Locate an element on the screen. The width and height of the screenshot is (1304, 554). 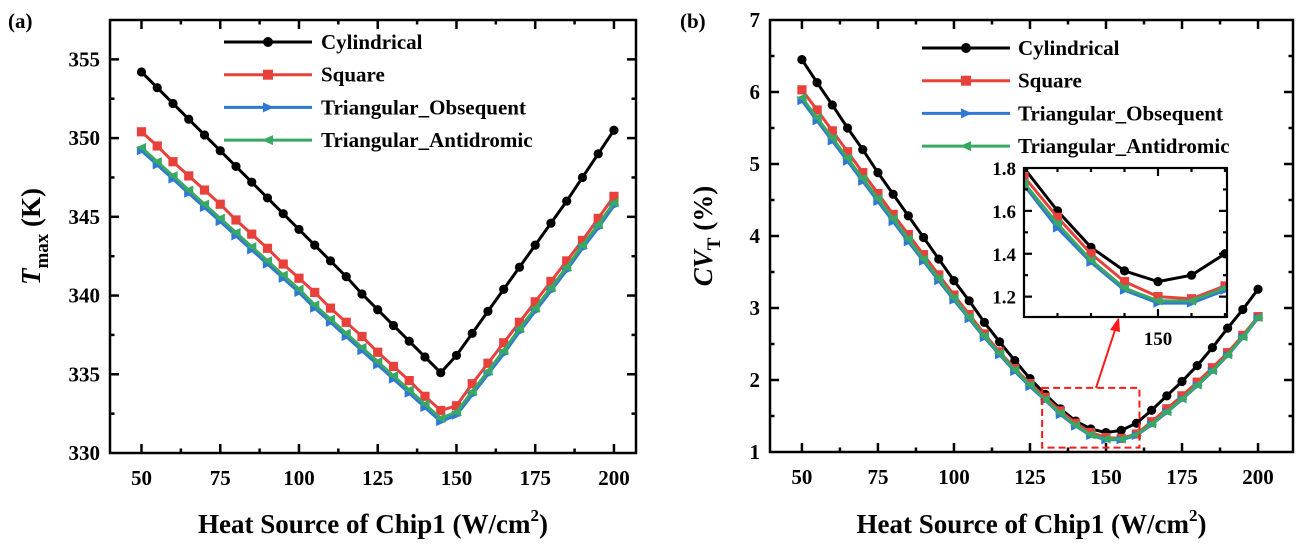
y-axis-title-unit: (%) is located at coordinates (703, 212).